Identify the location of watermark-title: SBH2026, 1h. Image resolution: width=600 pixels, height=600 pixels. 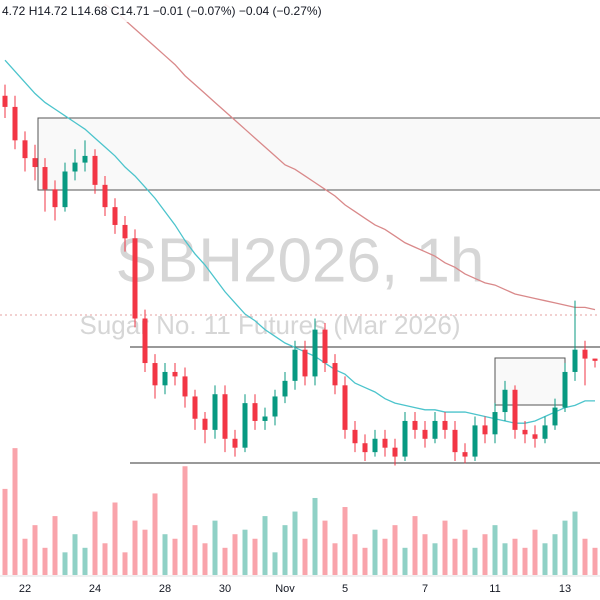
(300, 260).